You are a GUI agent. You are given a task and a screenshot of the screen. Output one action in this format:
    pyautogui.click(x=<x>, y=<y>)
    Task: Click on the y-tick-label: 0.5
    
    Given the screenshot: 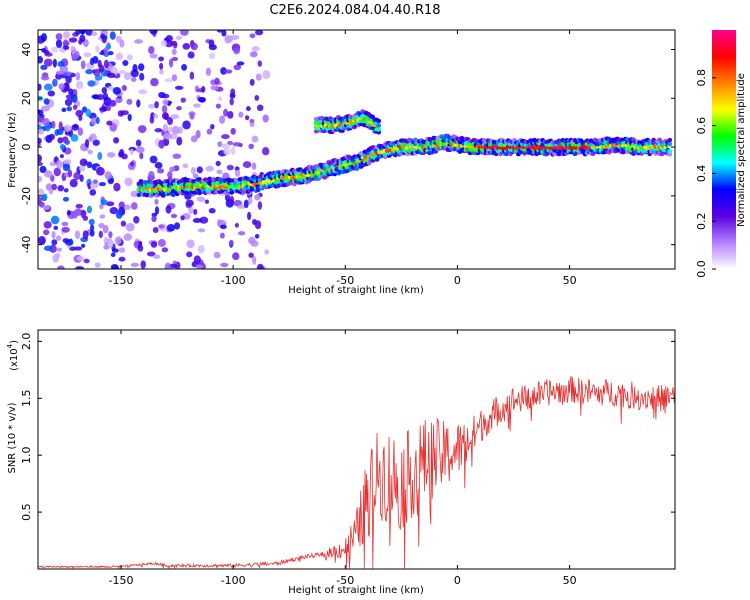 What is the action you would take?
    pyautogui.click(x=26, y=512)
    